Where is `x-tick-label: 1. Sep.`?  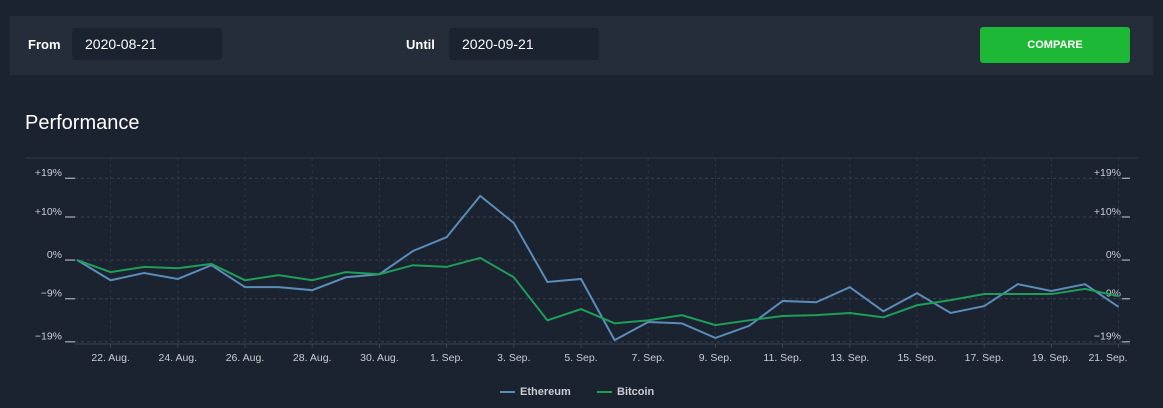 x-tick-label: 1. Sep. is located at coordinates (446, 358).